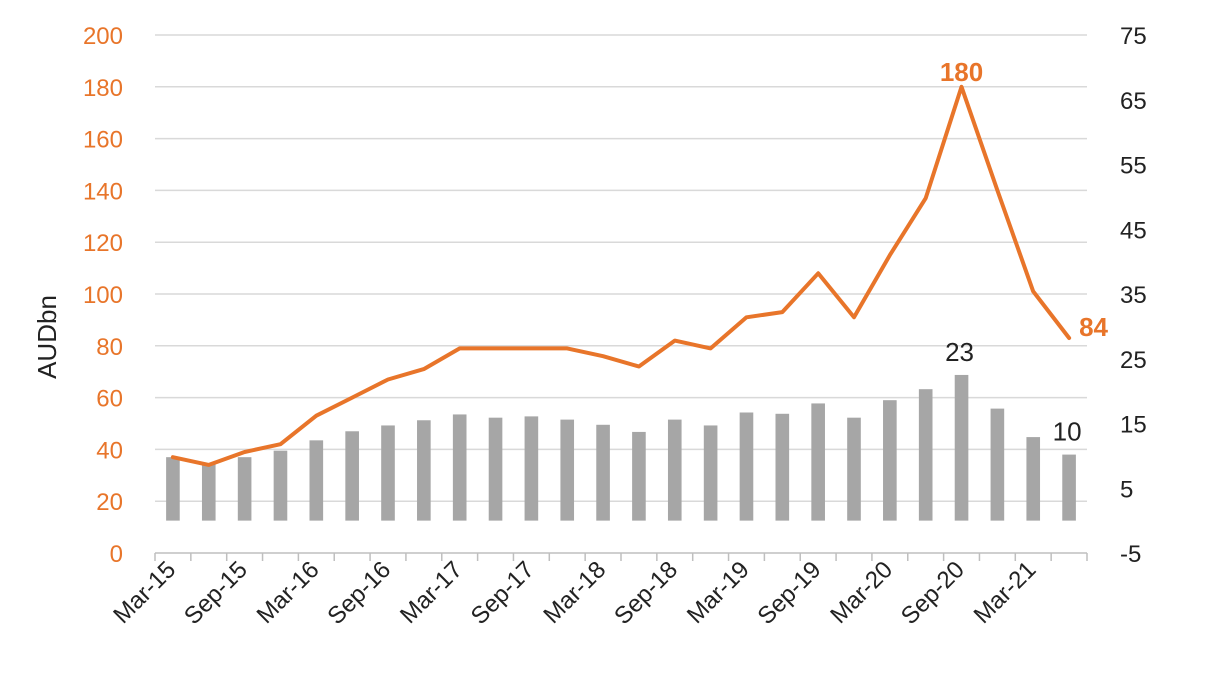  Describe the element at coordinates (431, 592) in the screenshot. I see `x-tick-label: Mar-17` at that location.